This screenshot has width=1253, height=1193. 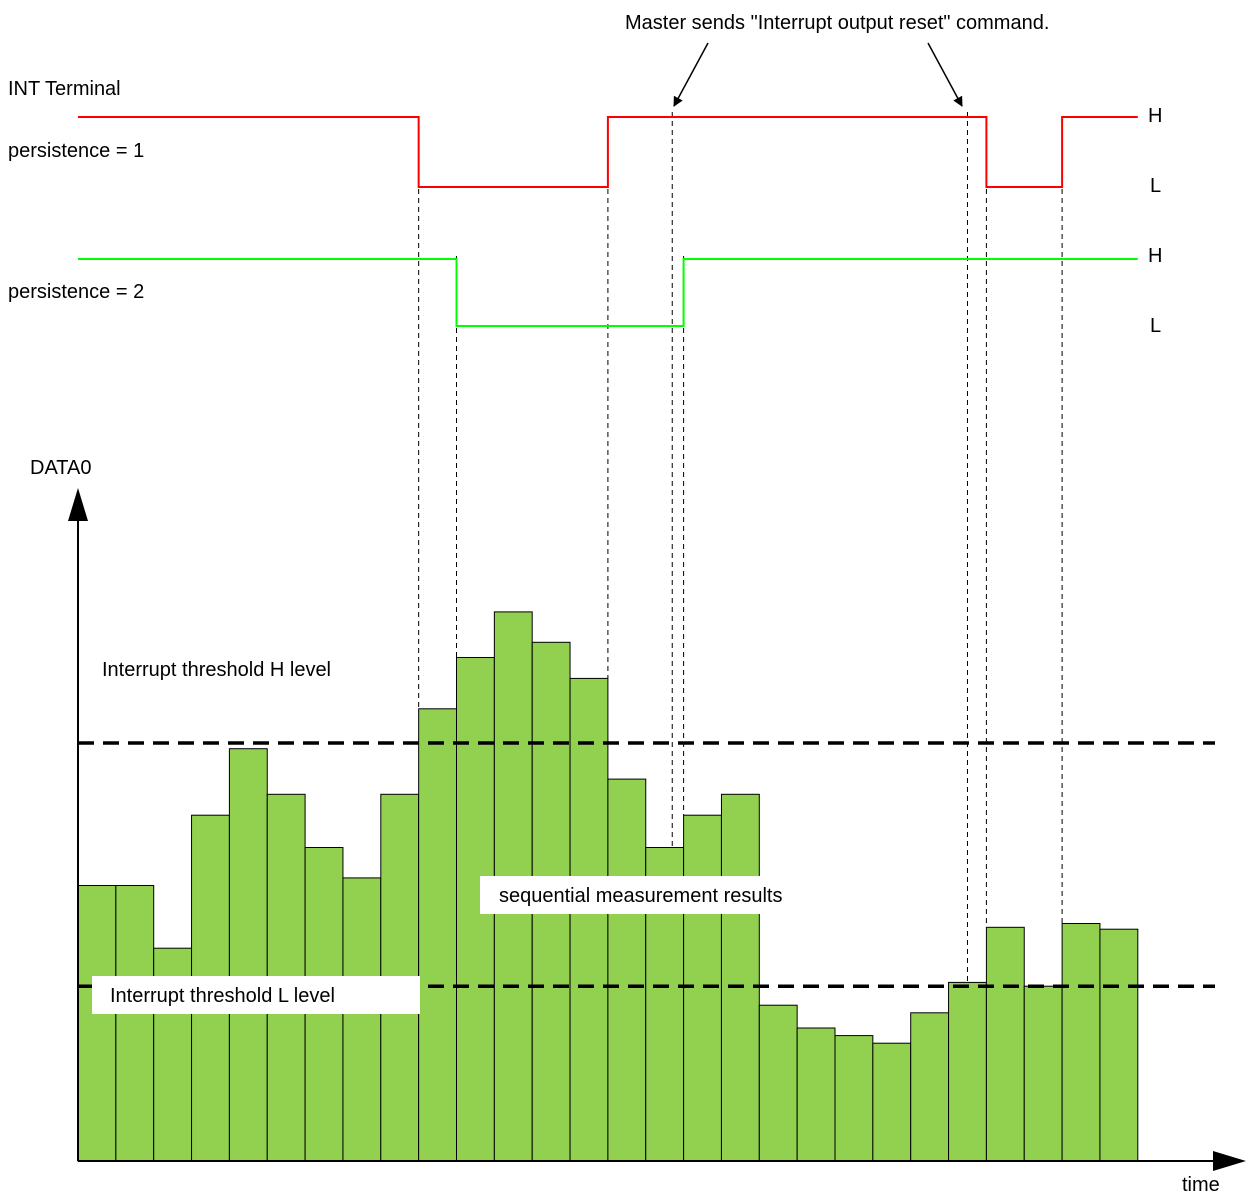 What do you see at coordinates (64, 89) in the screenshot?
I see `int-terminal-label: INT Terminal` at bounding box center [64, 89].